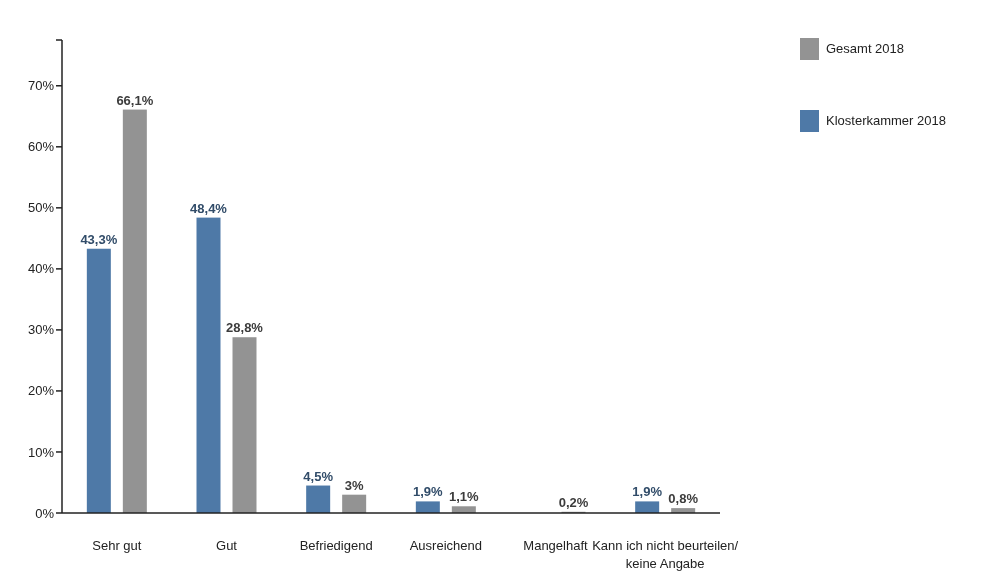 The height and width of the screenshot is (575, 1005). I want to click on data-label: 0,8%, so click(683, 499).